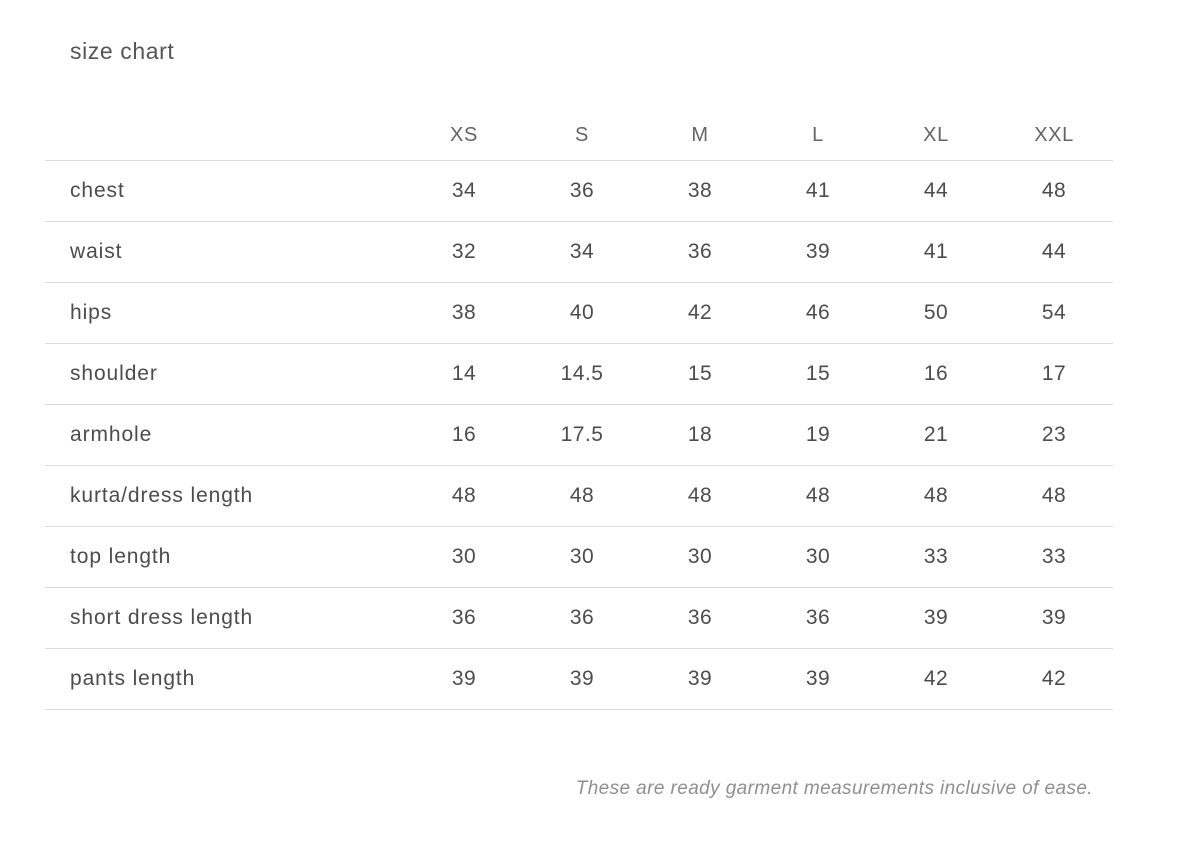 Image resolution: width=1200 pixels, height=850 pixels. I want to click on header-row: XS S M L XL XXL, so click(579, 135).